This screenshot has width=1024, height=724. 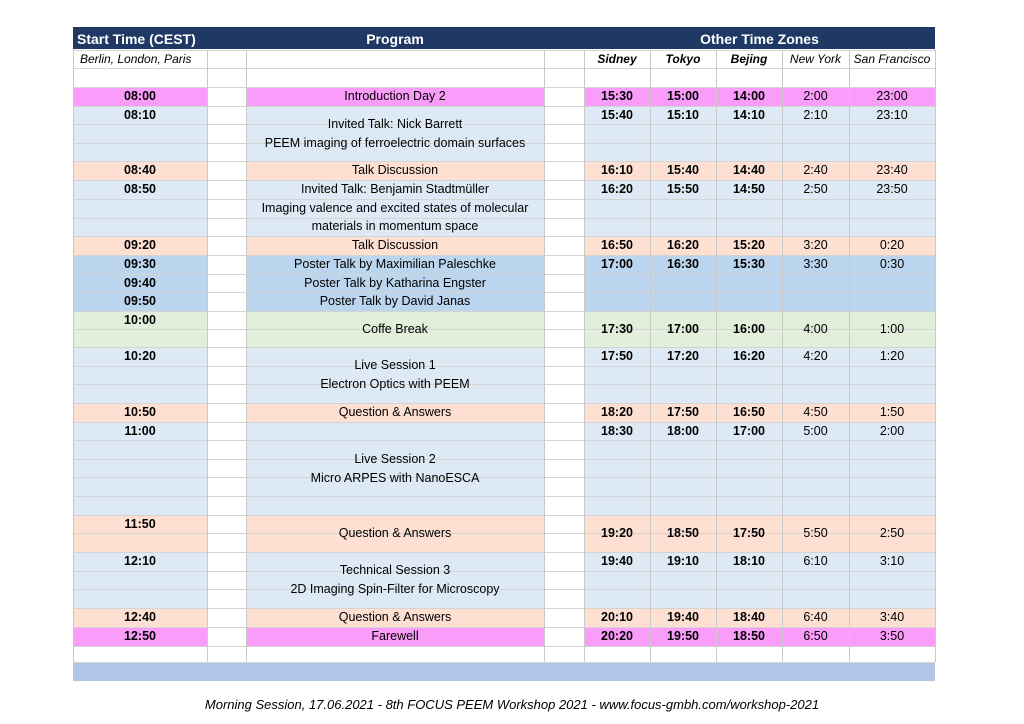 What do you see at coordinates (617, 59) in the screenshot?
I see `zone-header-0: Sidney` at bounding box center [617, 59].